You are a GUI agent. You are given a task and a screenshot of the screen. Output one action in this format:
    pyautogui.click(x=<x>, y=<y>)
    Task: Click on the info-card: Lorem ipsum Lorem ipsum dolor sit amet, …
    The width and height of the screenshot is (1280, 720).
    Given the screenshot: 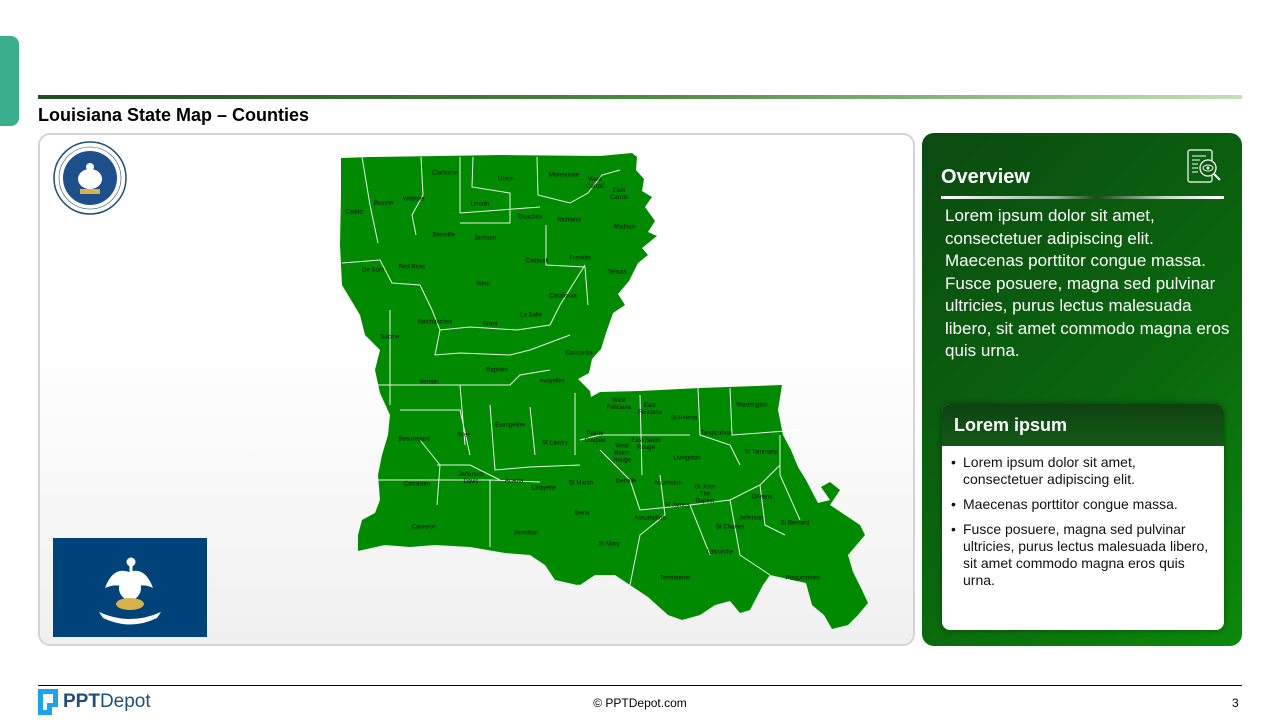 What is the action you would take?
    pyautogui.click(x=1083, y=517)
    